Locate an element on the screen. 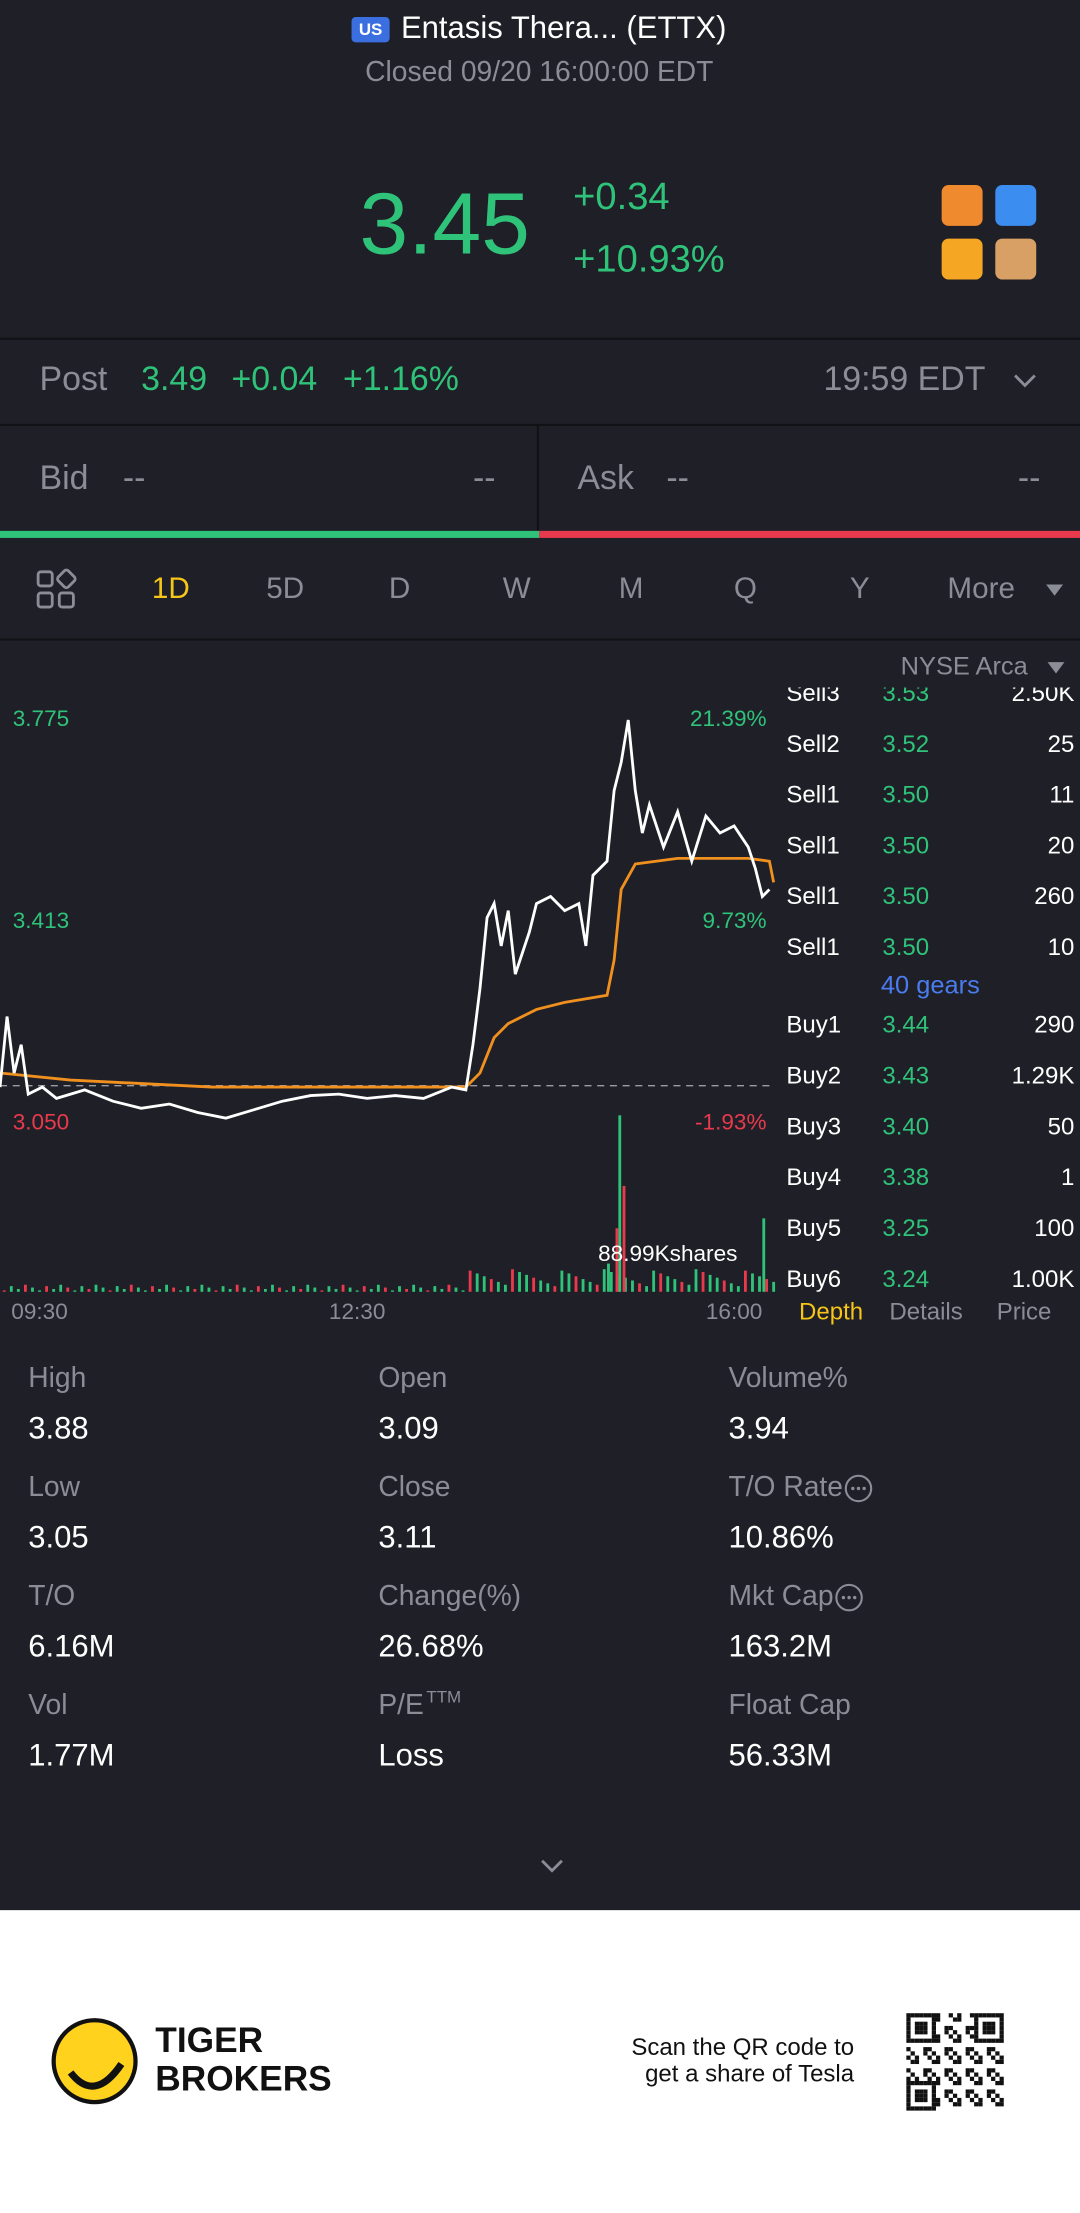  period-tab: 1D is located at coordinates (171, 588).